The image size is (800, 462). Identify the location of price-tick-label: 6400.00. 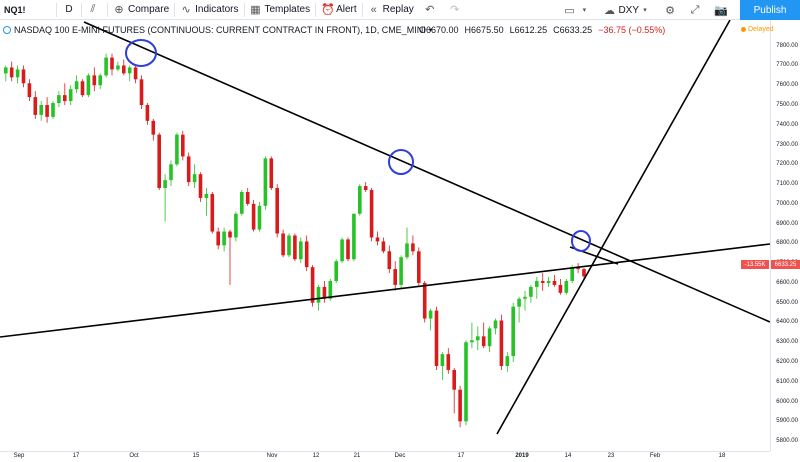
(787, 322).